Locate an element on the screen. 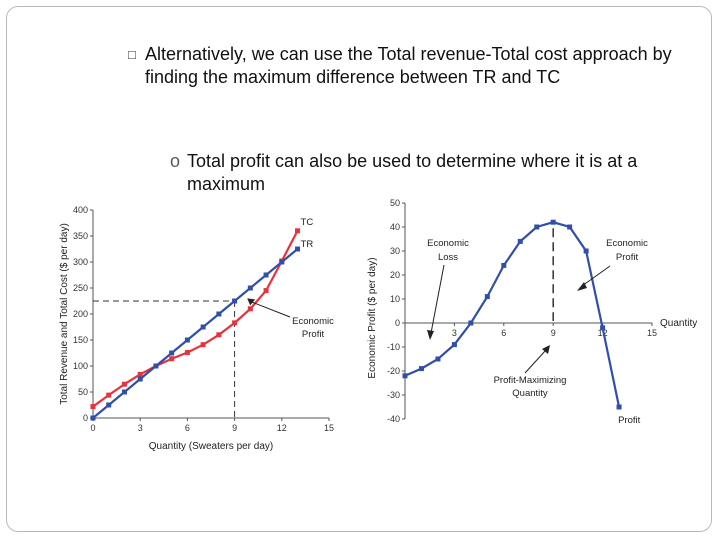 This screenshot has height=540, width=720. economic-loss-label-line-1: Economic is located at coordinates (448, 243).